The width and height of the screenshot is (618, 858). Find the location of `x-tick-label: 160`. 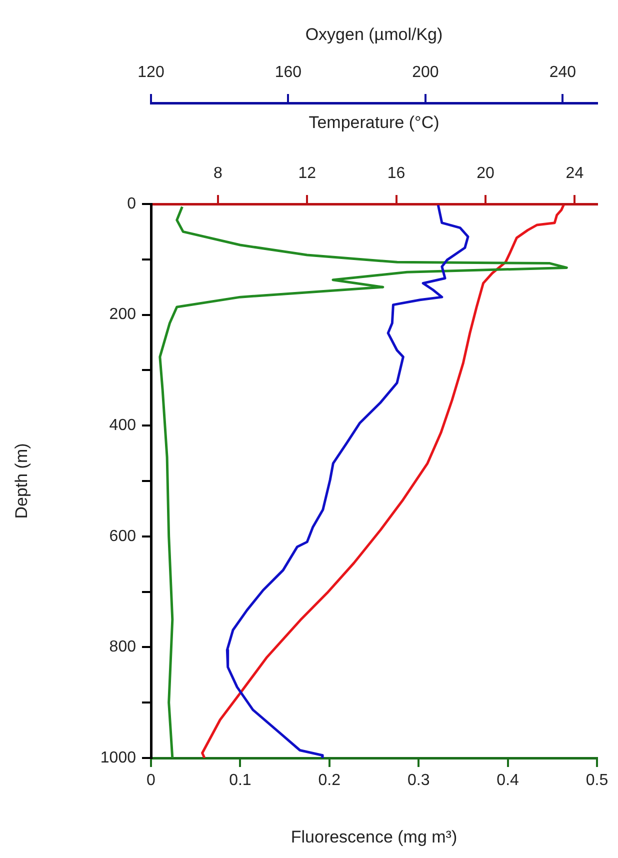

x-tick-label: 160 is located at coordinates (288, 72).